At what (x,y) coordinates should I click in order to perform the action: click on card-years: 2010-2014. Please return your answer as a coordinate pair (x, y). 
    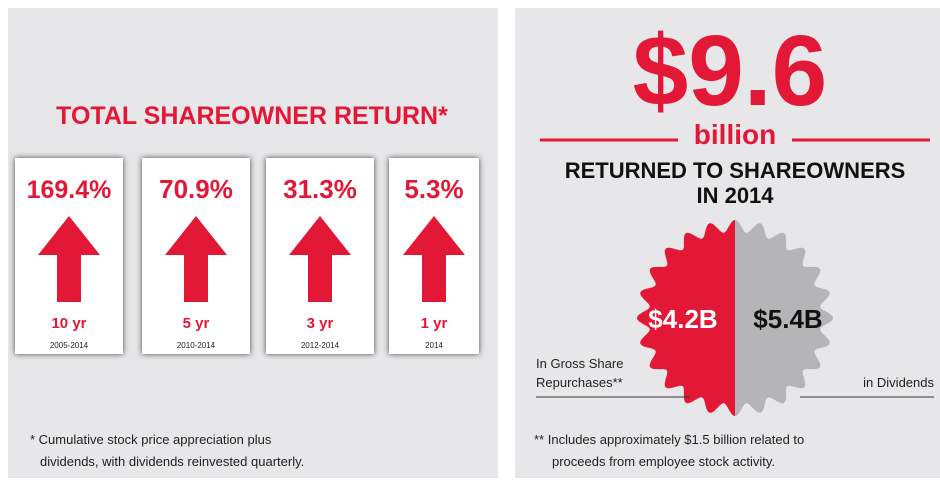
    Looking at the image, I should click on (196, 345).